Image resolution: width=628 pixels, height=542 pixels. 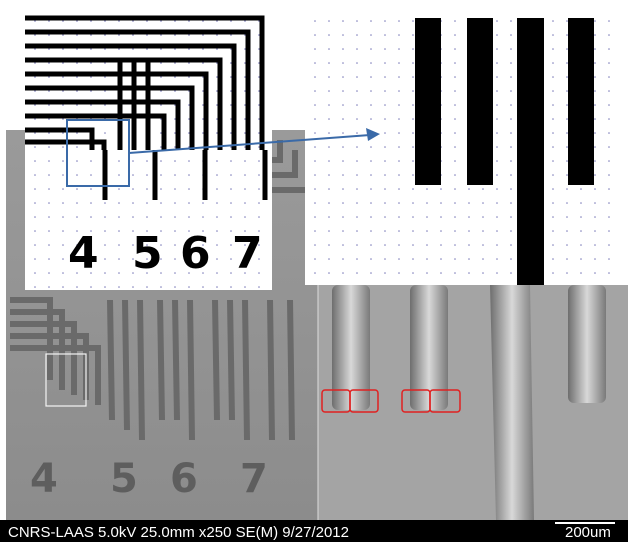 I want to click on info-bar, so click(x=314, y=531).